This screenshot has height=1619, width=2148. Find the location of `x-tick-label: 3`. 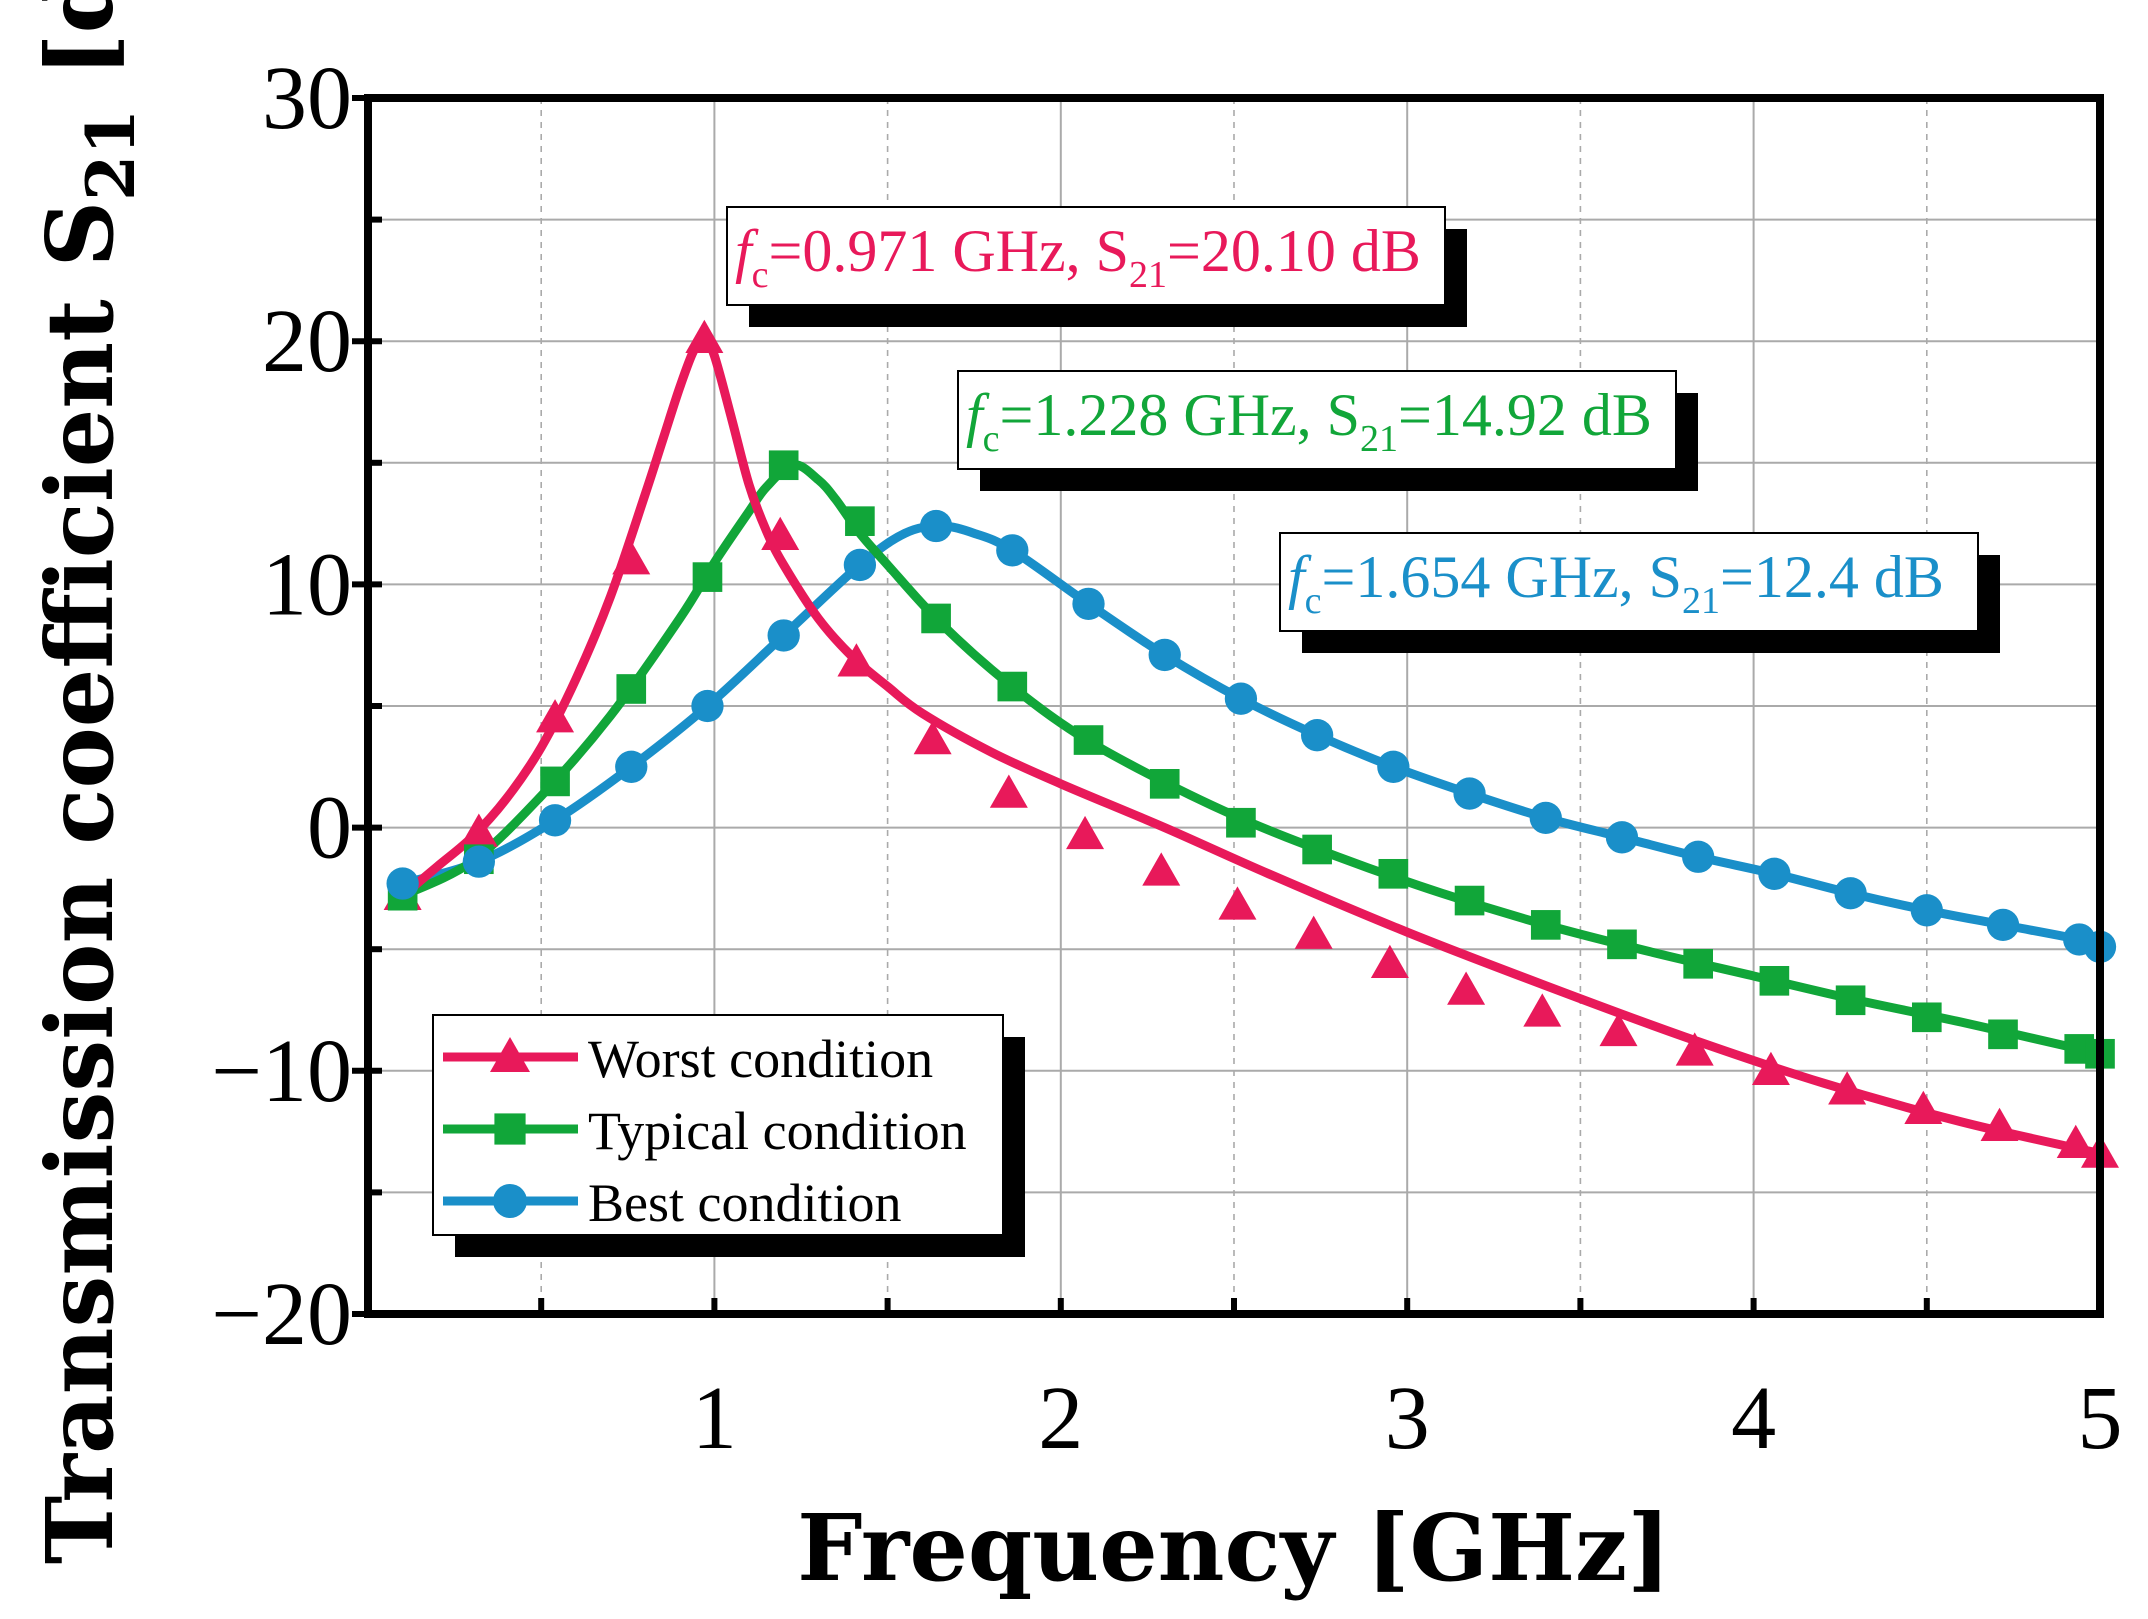

x-tick-label: 3 is located at coordinates (1407, 1418).